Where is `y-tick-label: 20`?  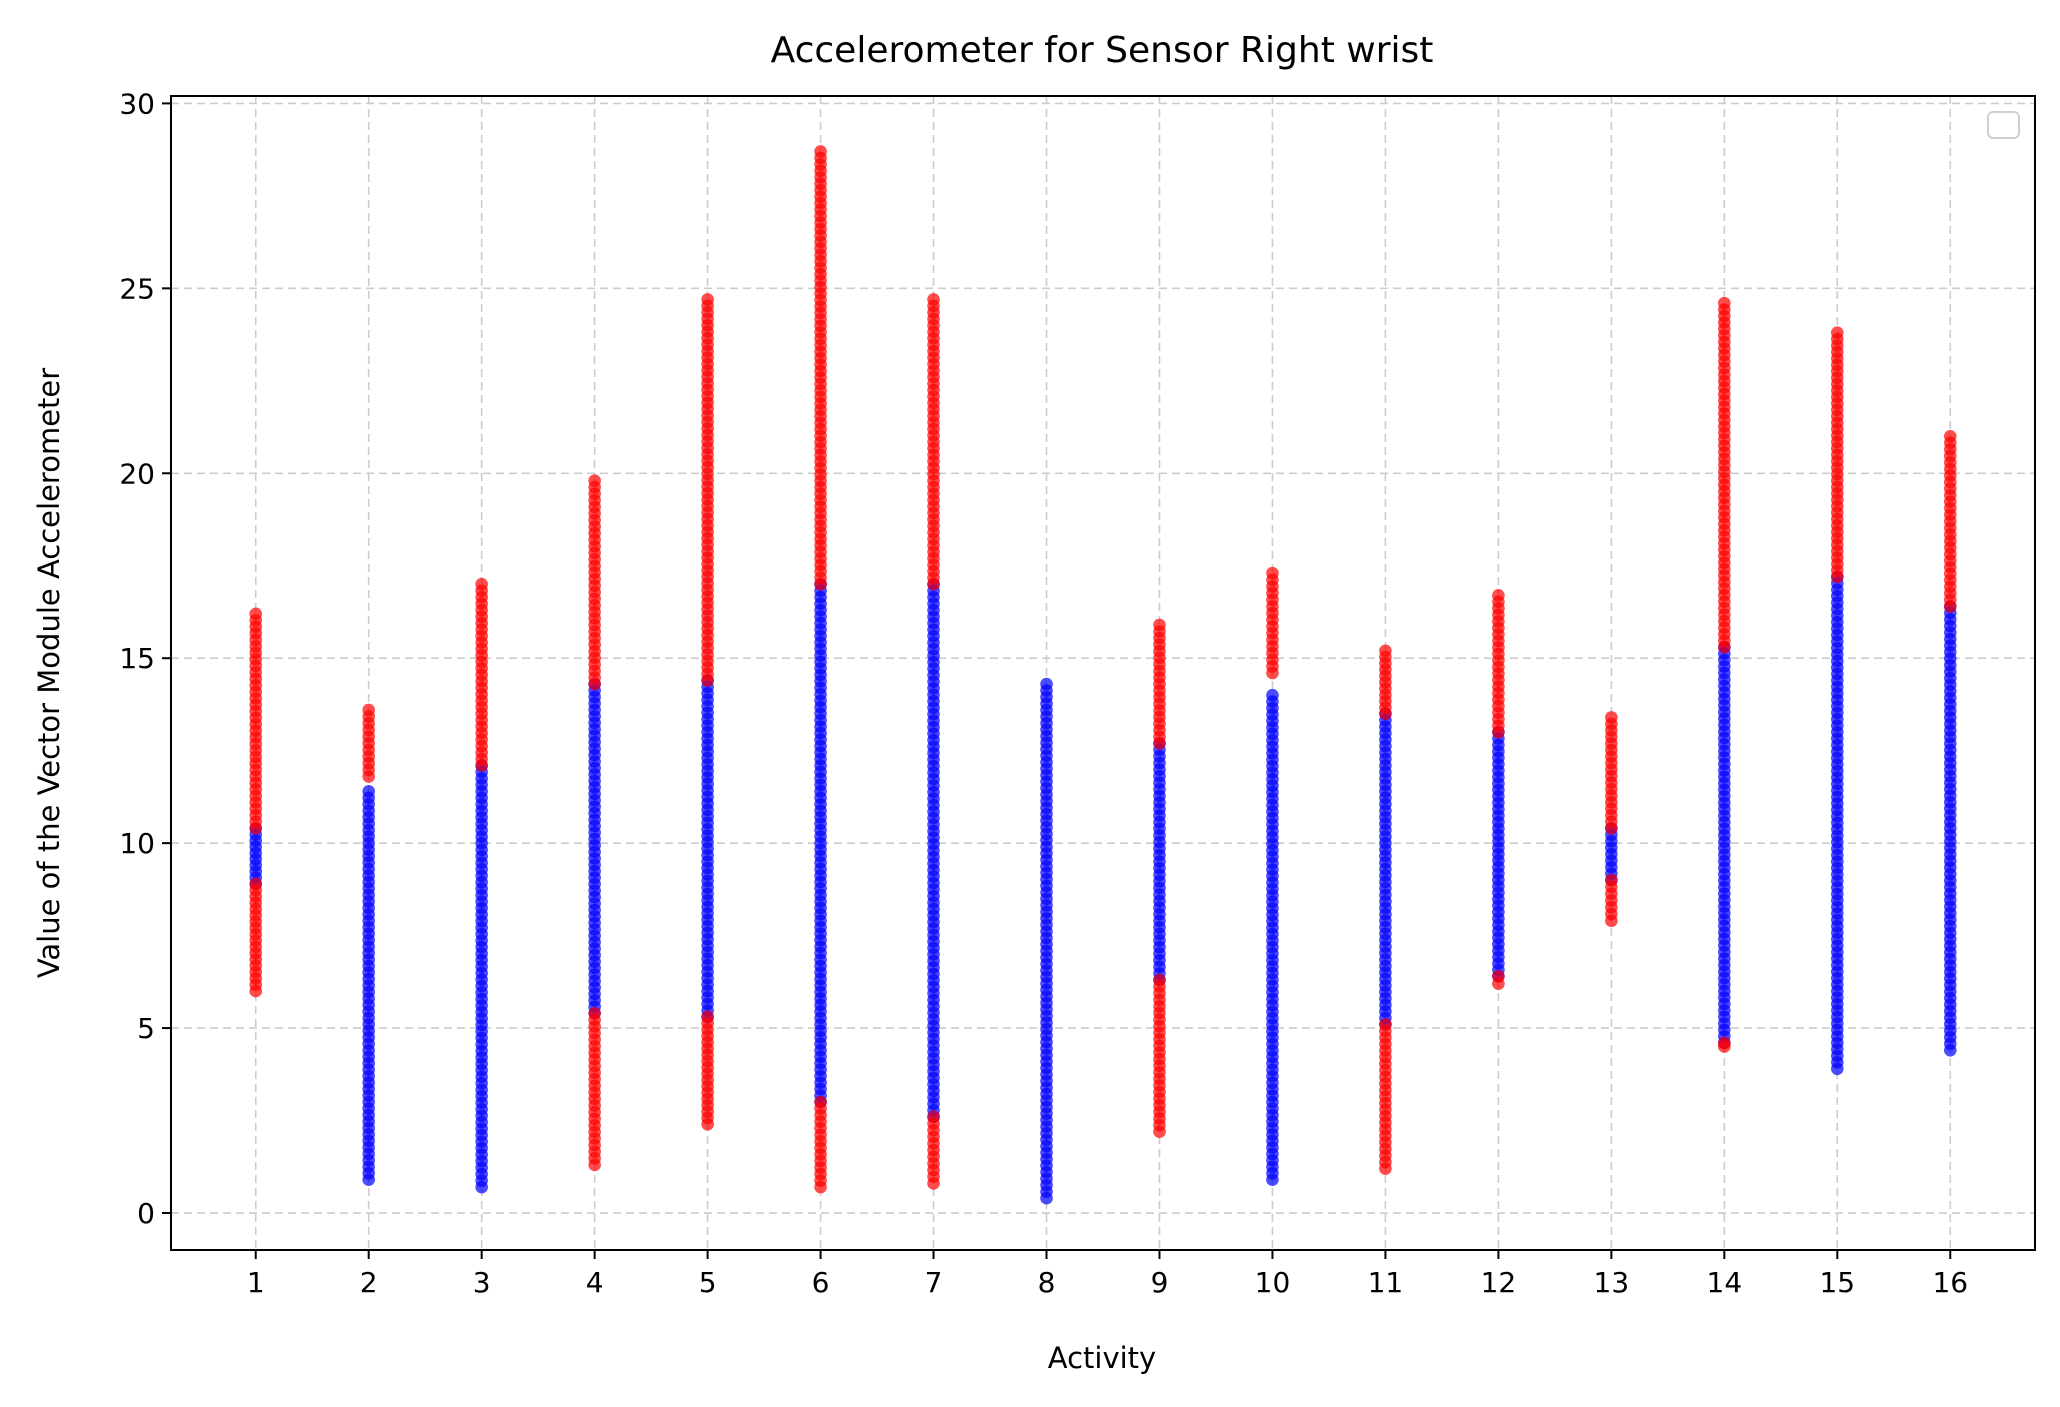 y-tick-label: 20 is located at coordinates (137, 473).